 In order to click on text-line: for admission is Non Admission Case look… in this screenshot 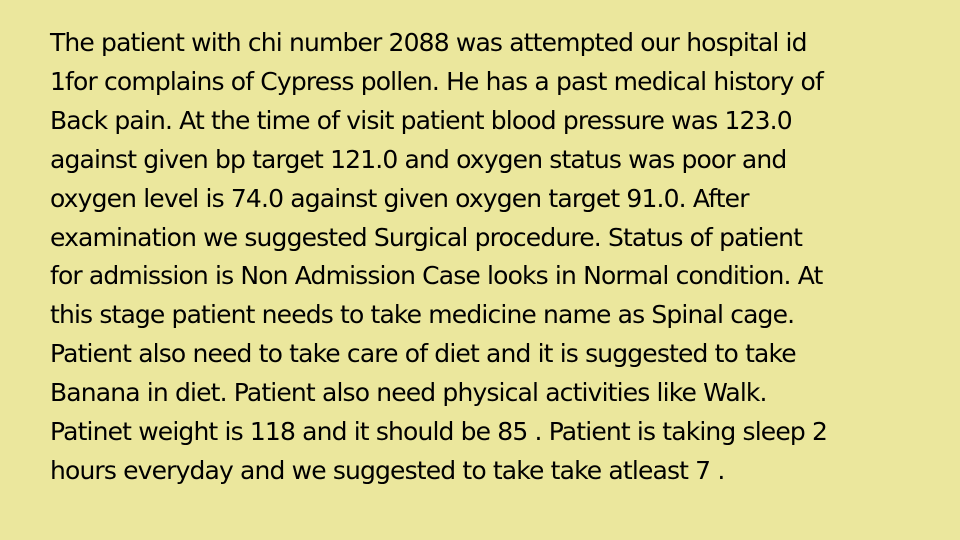, I will do `click(436, 276)`.